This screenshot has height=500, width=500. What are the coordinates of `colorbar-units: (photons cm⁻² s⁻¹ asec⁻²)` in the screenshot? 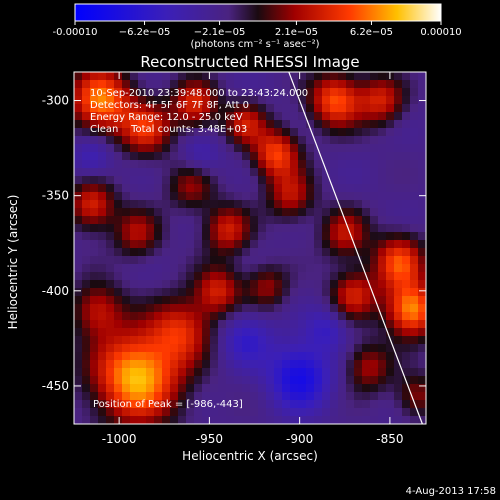 It's located at (254, 44).